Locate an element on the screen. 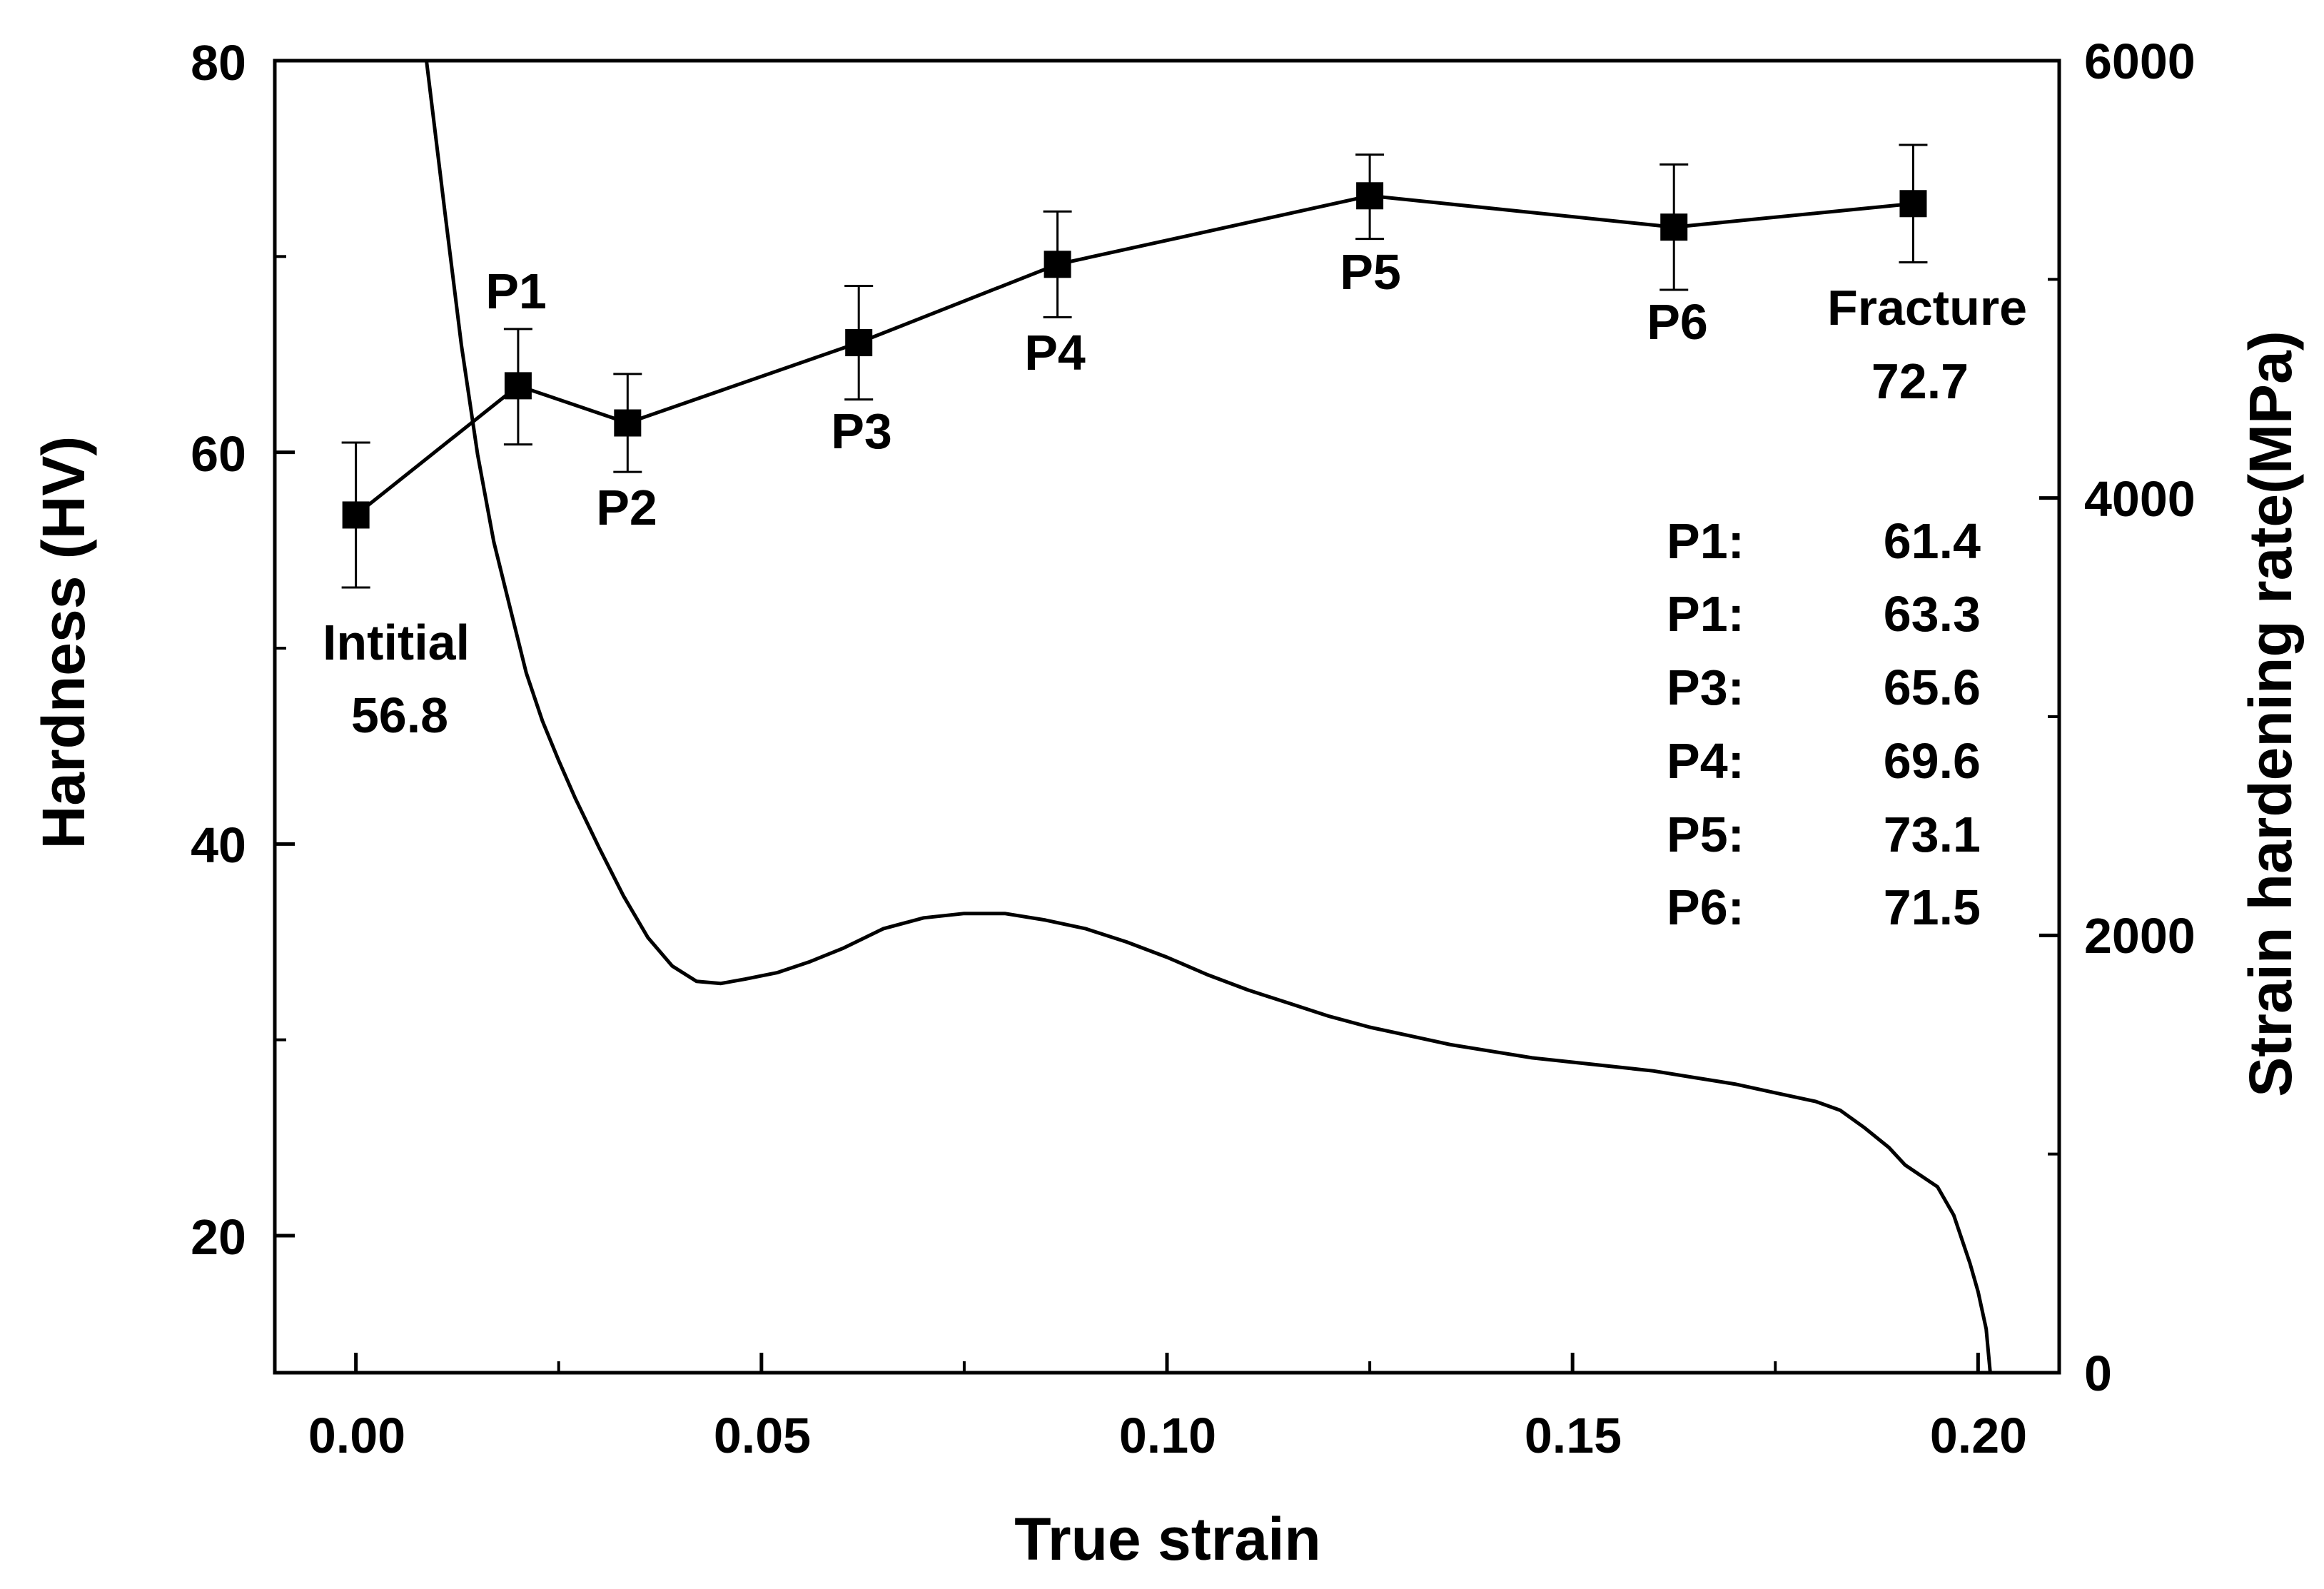  table-row-label: P5: is located at coordinates (1705, 834).